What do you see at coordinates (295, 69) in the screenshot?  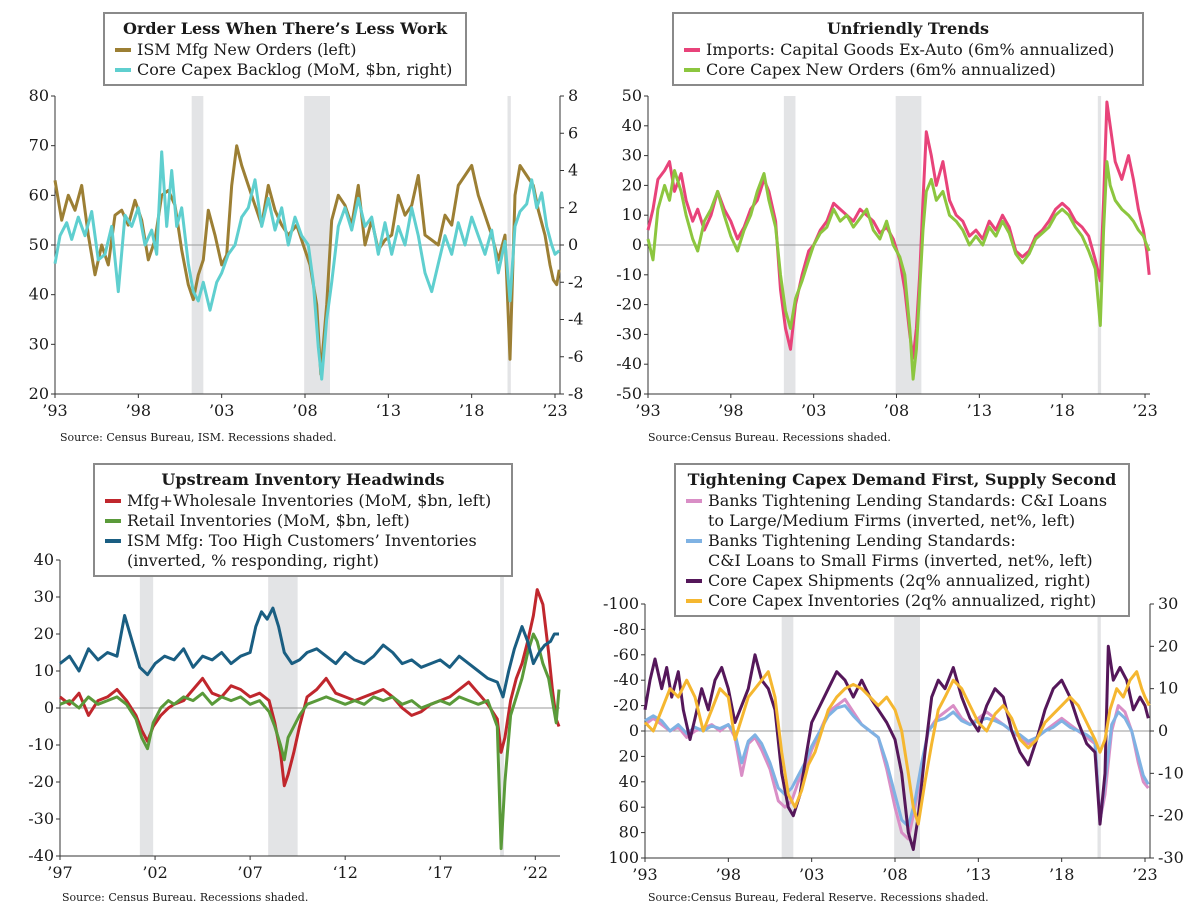 I see `legend-label: Core Capex Backlog (MoM, $bn, right)` at bounding box center [295, 69].